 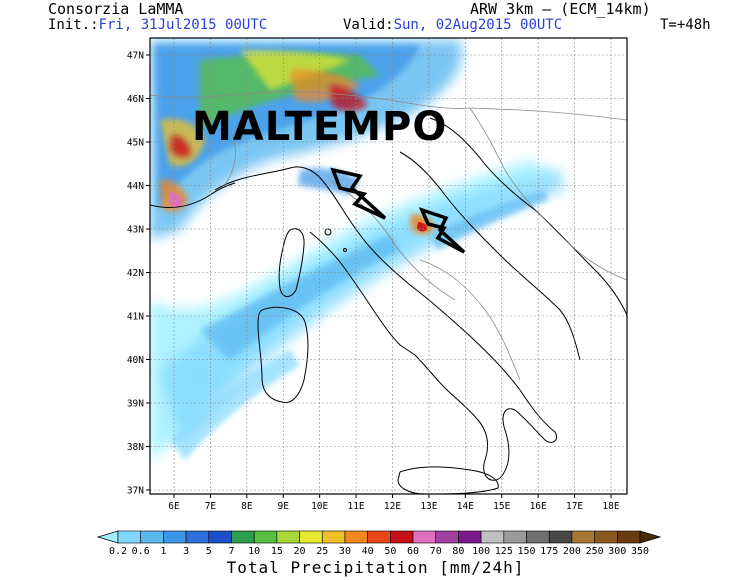 I want to click on lon-label: 14E, so click(x=465, y=506).